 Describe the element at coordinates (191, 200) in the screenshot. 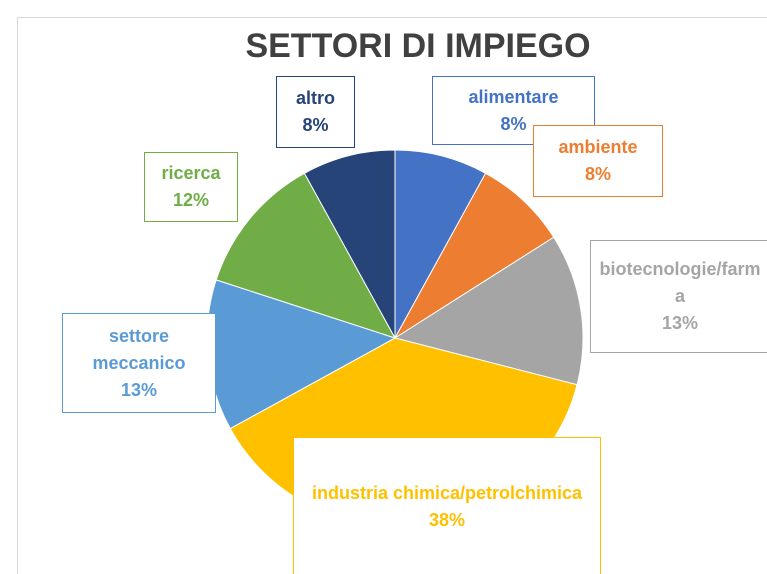

I see `value-label: 12%` at that location.